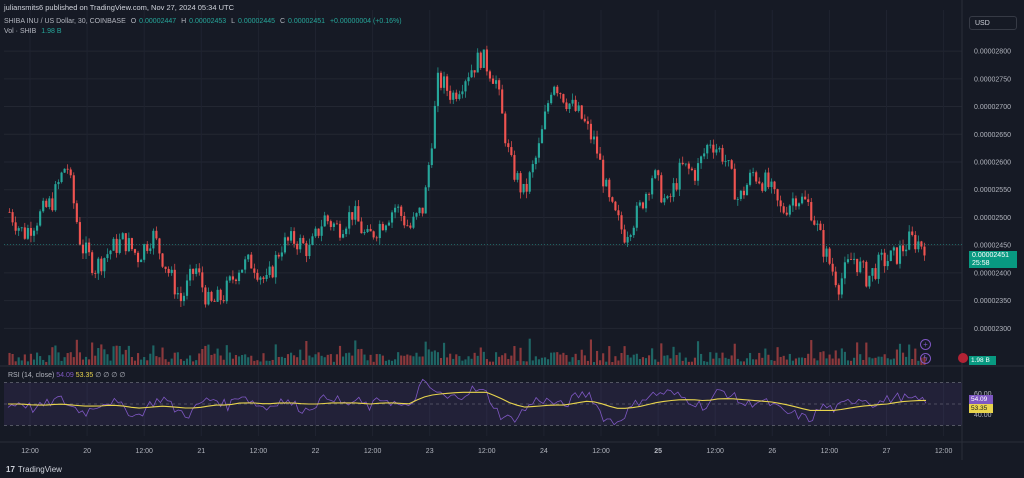 The height and width of the screenshot is (478, 1024). What do you see at coordinates (992, 273) in the screenshot?
I see `price-axis-label: 0.00002400` at bounding box center [992, 273].